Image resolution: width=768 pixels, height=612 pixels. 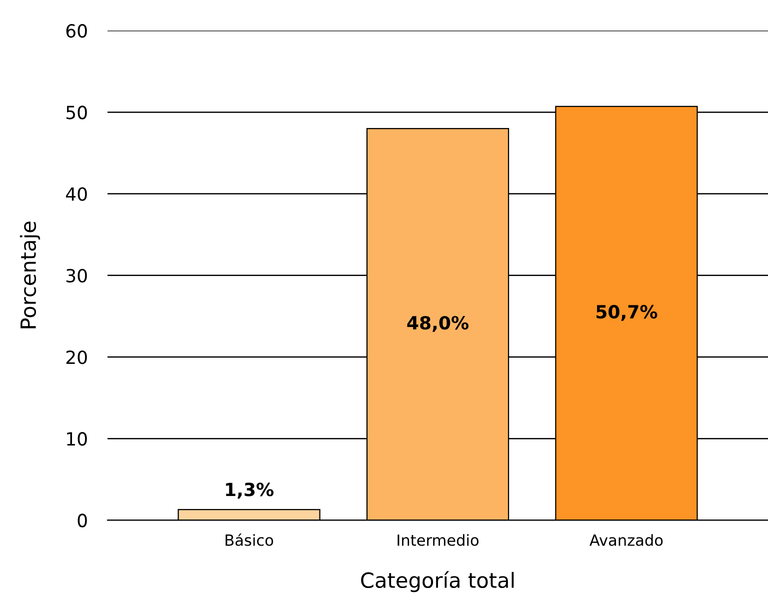 I want to click on x-tick-label: Avanzado, so click(x=626, y=540).